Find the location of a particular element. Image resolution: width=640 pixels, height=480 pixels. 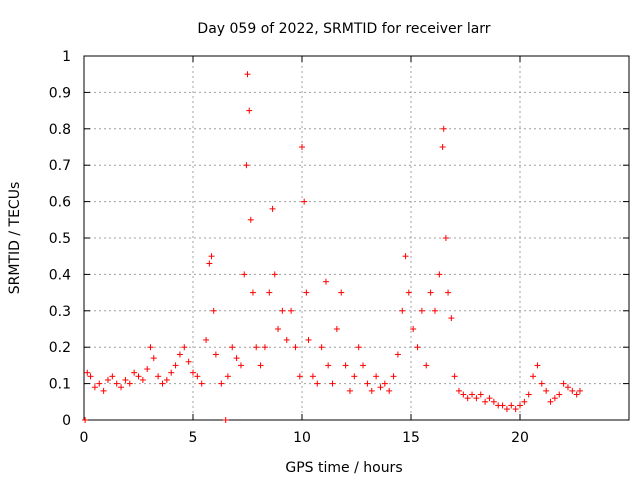

y-tick-label: 0.1 is located at coordinates (60, 385).